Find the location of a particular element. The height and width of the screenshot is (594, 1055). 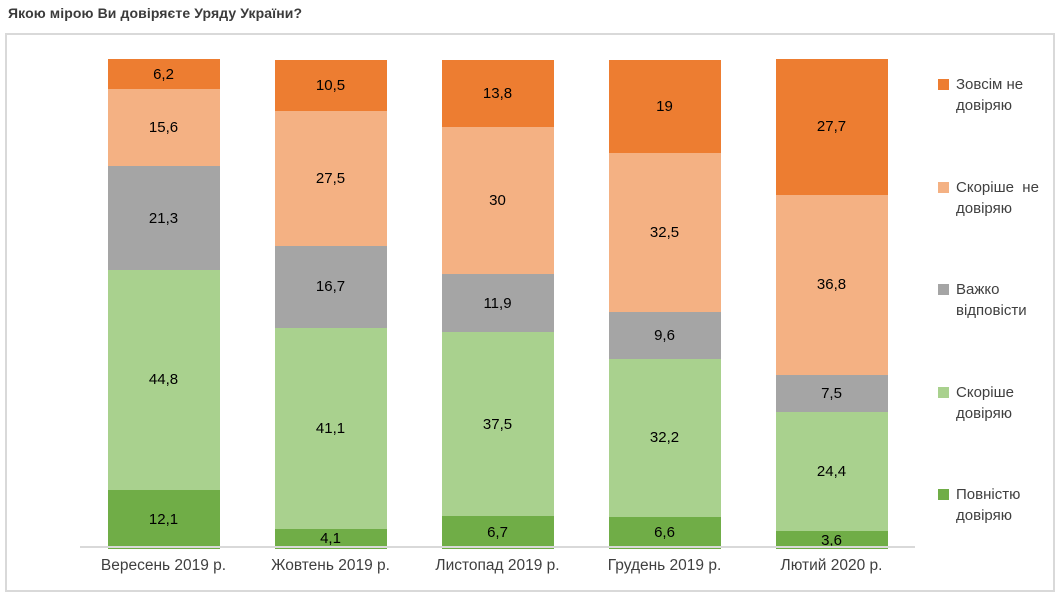

bar-segment-label: 15,6 is located at coordinates (163, 128).